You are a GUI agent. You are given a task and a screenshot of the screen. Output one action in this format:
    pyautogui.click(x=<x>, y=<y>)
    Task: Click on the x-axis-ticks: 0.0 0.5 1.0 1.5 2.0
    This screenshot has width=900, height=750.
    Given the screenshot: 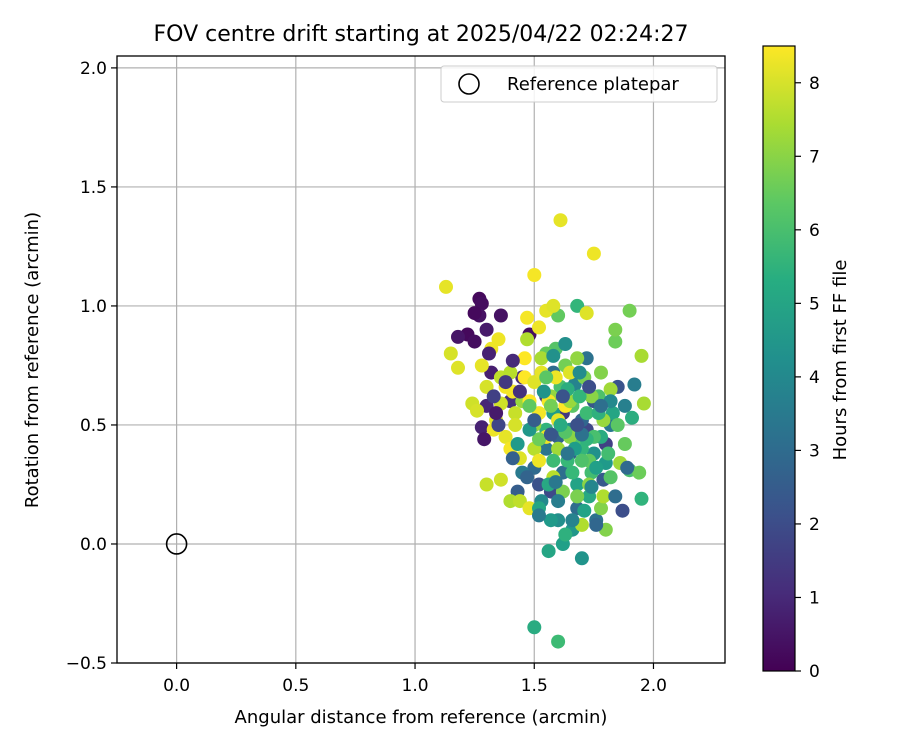 What is the action you would take?
    pyautogui.click(x=415, y=679)
    